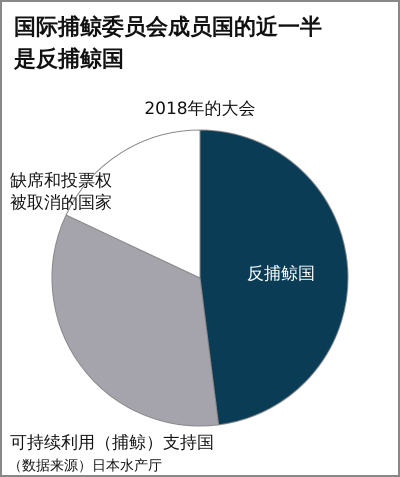  I want to click on chart-title: 国际捕鲸委员会成员国的近一半是反捕鲸国, so click(167, 43).